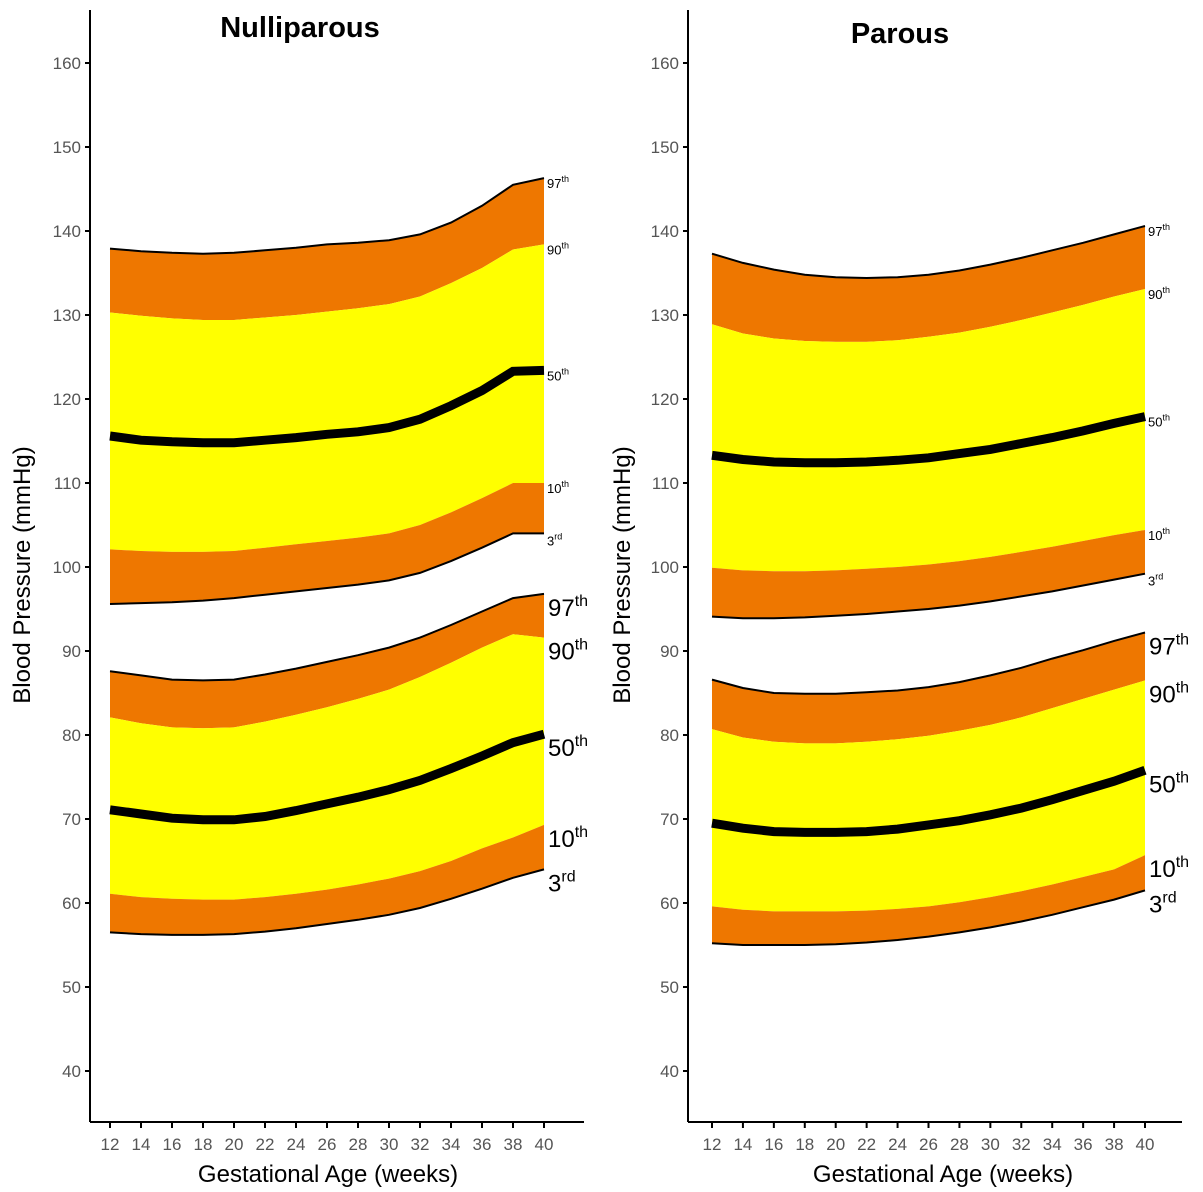 This screenshot has height=1192, width=1203. Describe the element at coordinates (265, 1144) in the screenshot. I see `x-tick-label: 22` at that location.